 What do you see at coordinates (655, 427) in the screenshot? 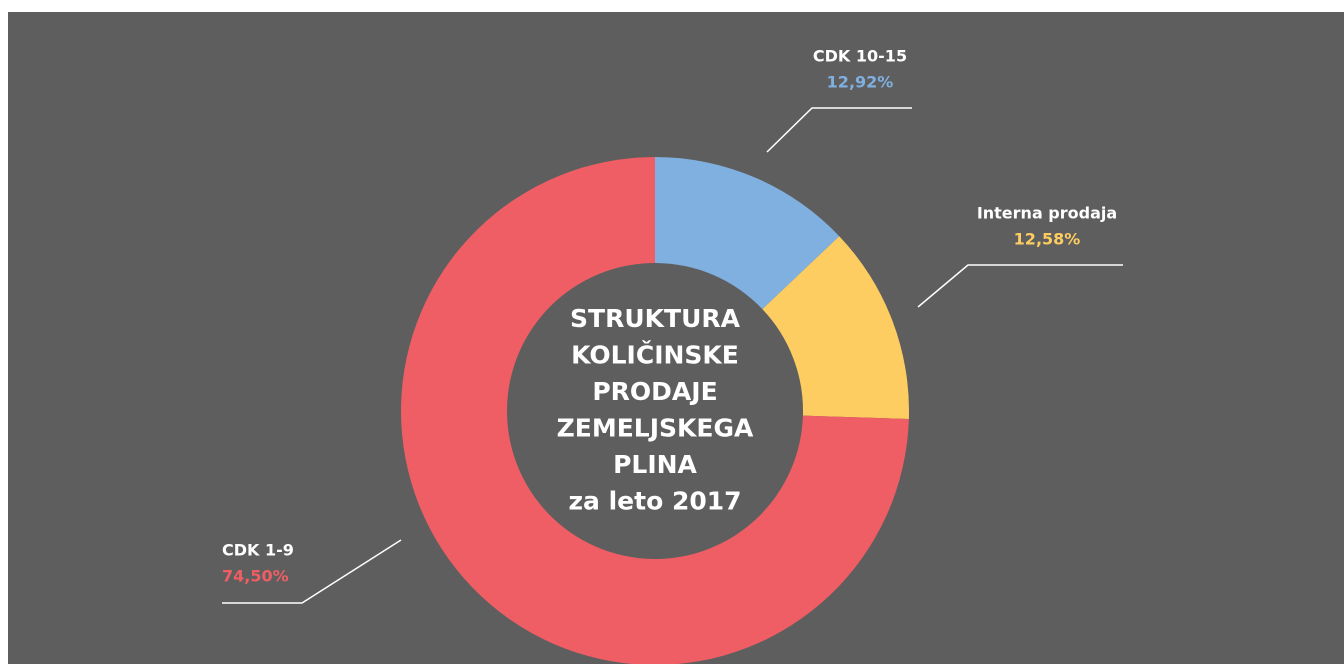
I see `center-title: ZEMELJSKEGA` at bounding box center [655, 427].